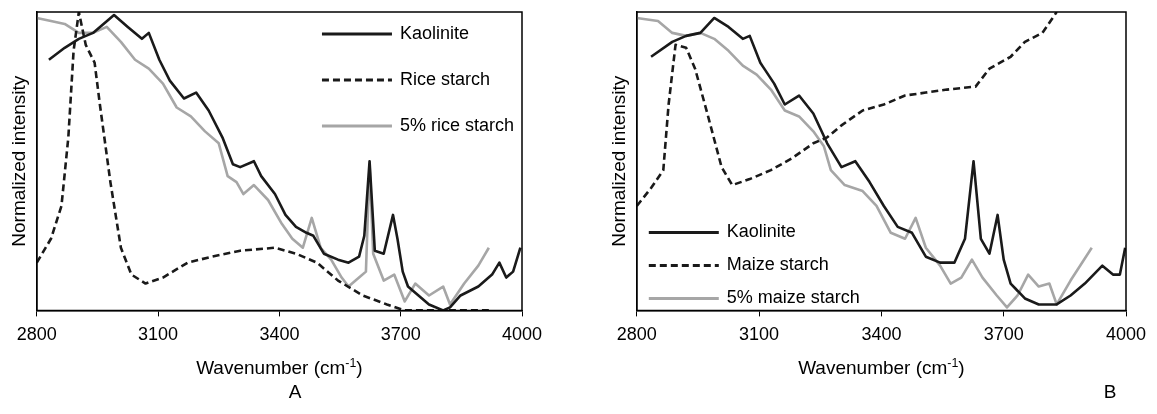 Image resolution: width=1157 pixels, height=414 pixels. I want to click on legend-label: 5% maize starch, so click(793, 297).